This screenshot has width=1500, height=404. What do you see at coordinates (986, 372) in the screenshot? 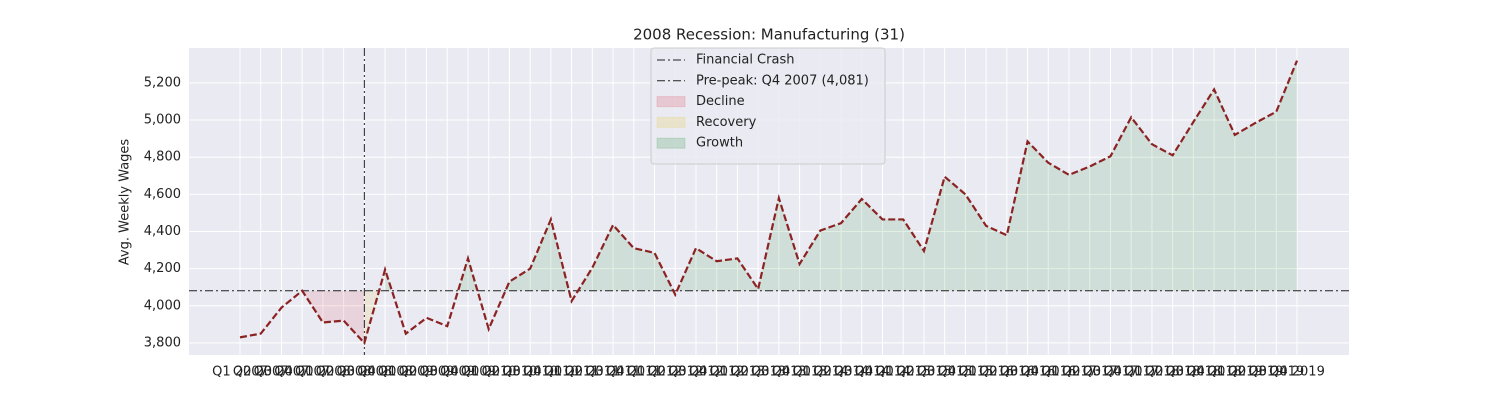
I see `x-tick-label: Q1 2016` at bounding box center [986, 372].